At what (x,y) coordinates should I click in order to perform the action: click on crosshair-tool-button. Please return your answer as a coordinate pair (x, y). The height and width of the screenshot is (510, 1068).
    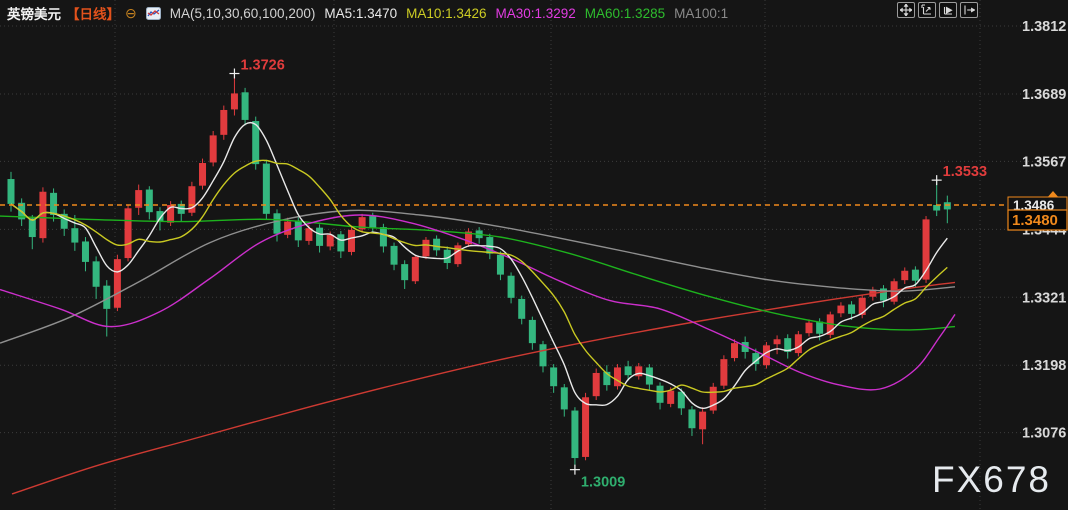
    Looking at the image, I should click on (906, 10).